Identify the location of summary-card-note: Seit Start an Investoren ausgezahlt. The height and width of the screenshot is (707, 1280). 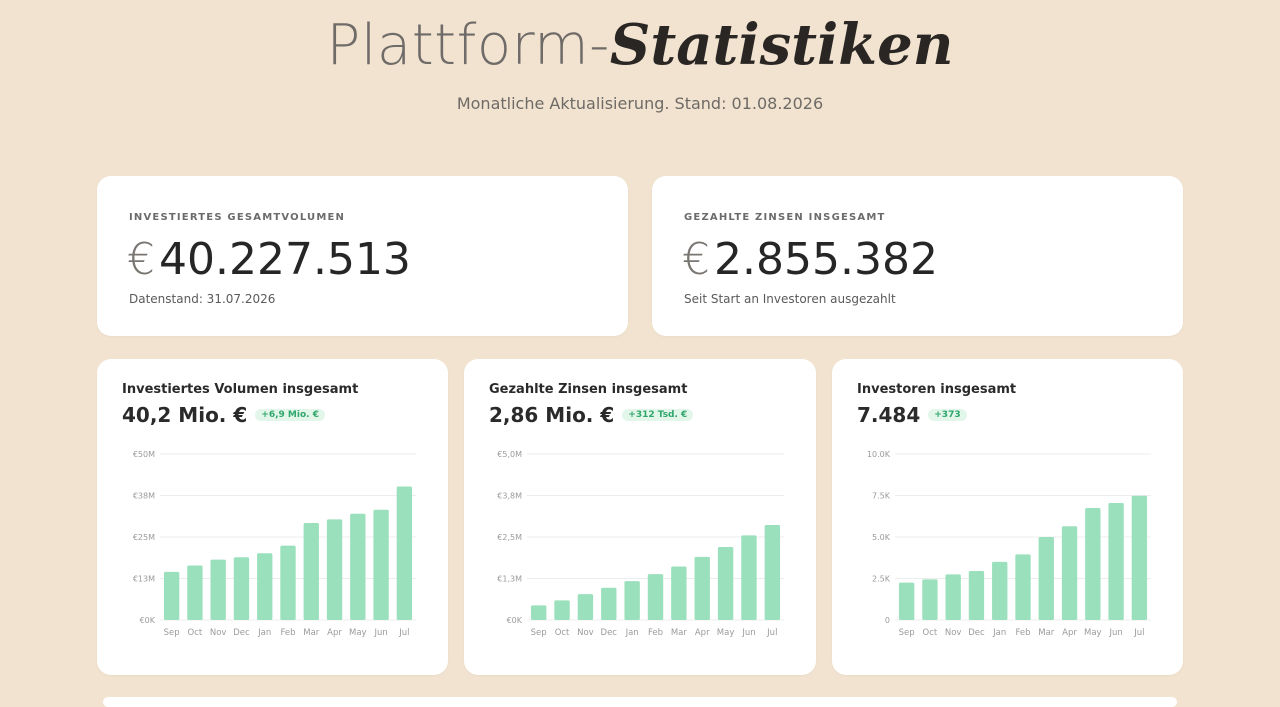
(790, 299).